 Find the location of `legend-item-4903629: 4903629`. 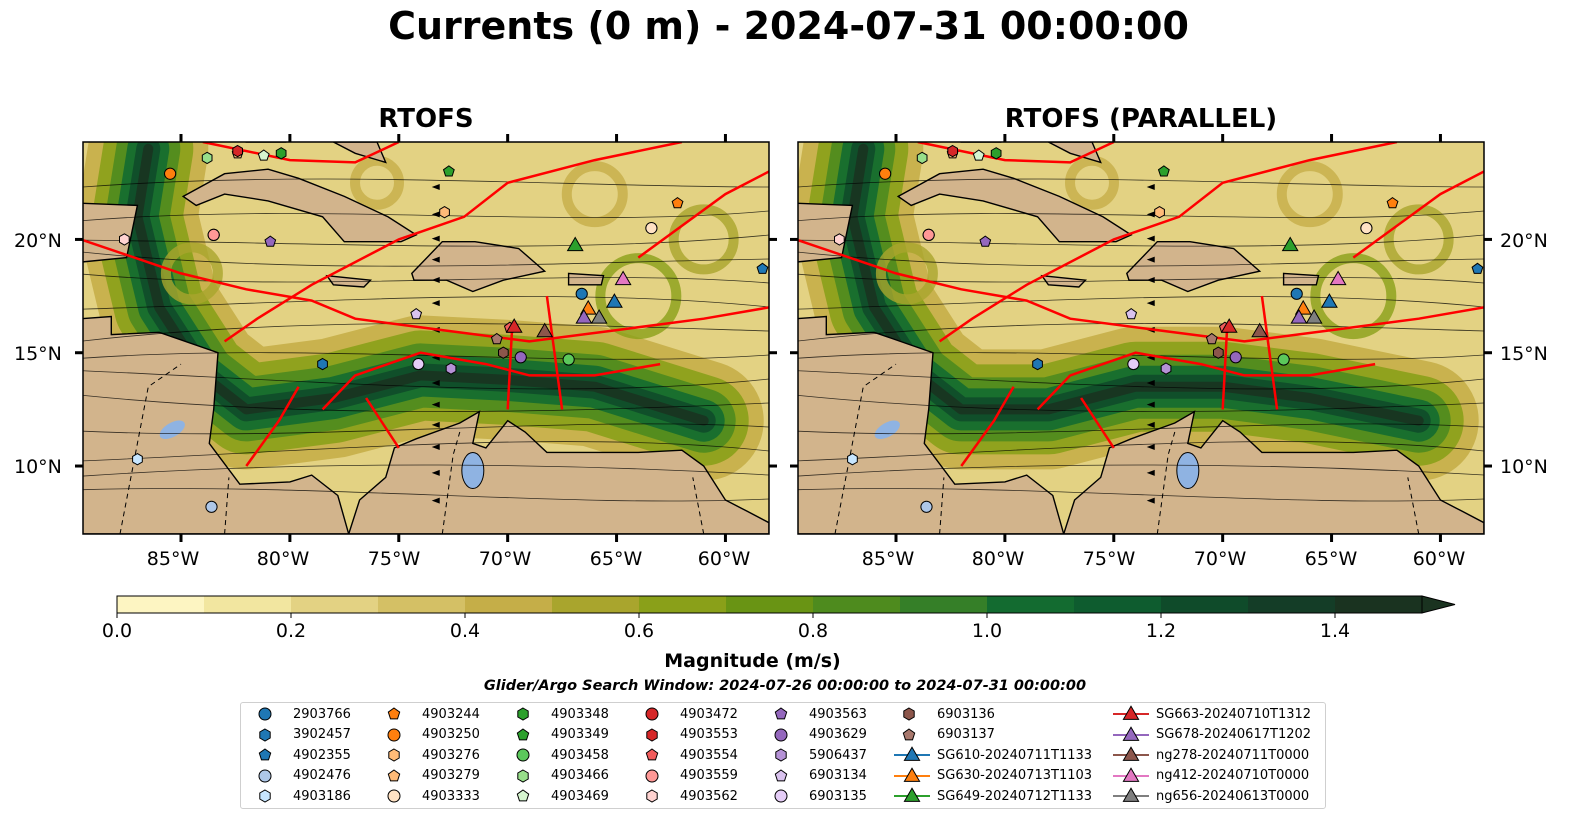

legend-item-4903629: 4903629 is located at coordinates (815, 735).